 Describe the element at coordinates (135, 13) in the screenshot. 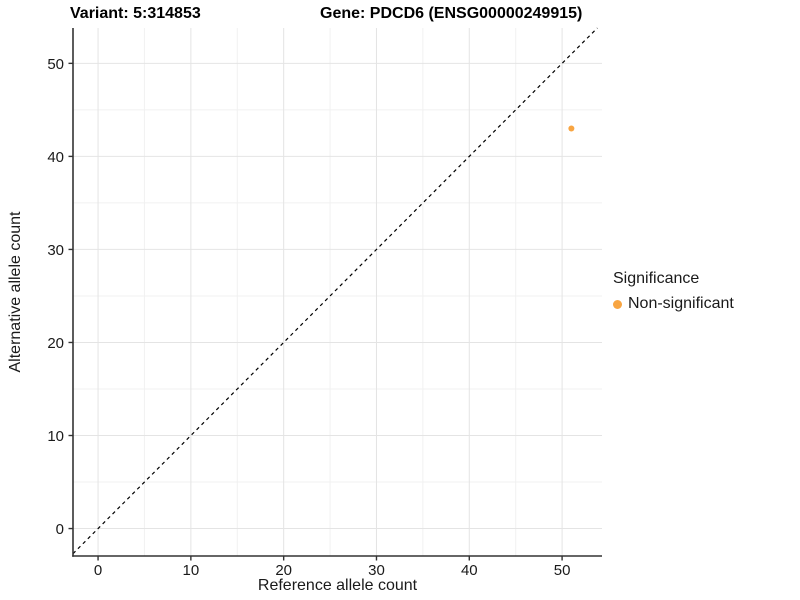

I see `plot-title-variant: Variant: 5:314853` at that location.